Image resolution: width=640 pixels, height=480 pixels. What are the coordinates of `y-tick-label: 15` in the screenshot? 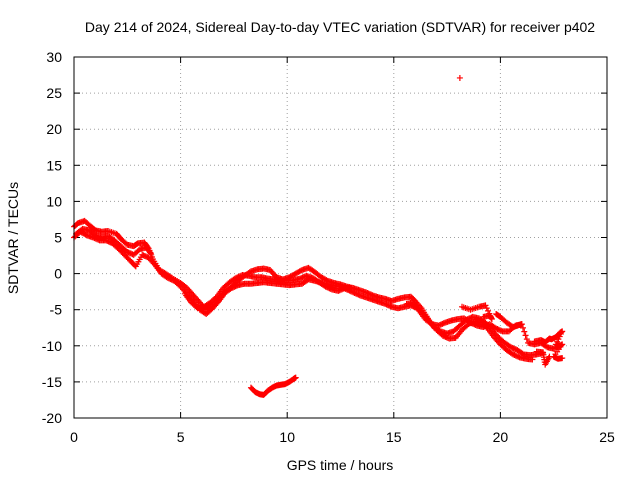 It's located at (54, 165).